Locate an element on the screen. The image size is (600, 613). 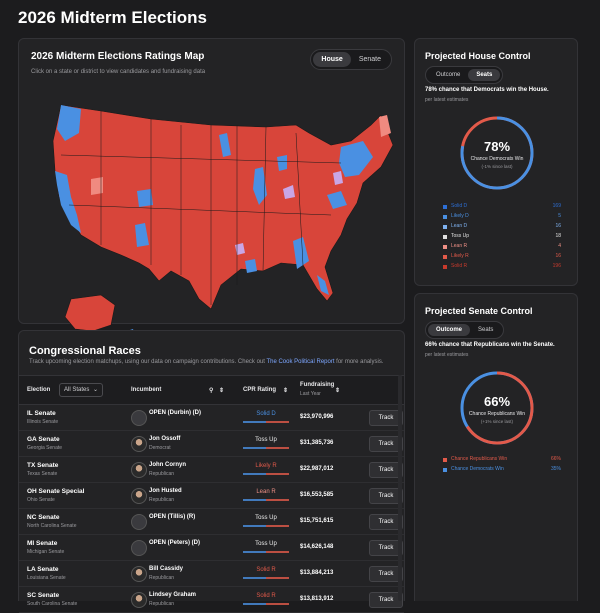
district-lean-r-west is located at coordinates (97, 186).